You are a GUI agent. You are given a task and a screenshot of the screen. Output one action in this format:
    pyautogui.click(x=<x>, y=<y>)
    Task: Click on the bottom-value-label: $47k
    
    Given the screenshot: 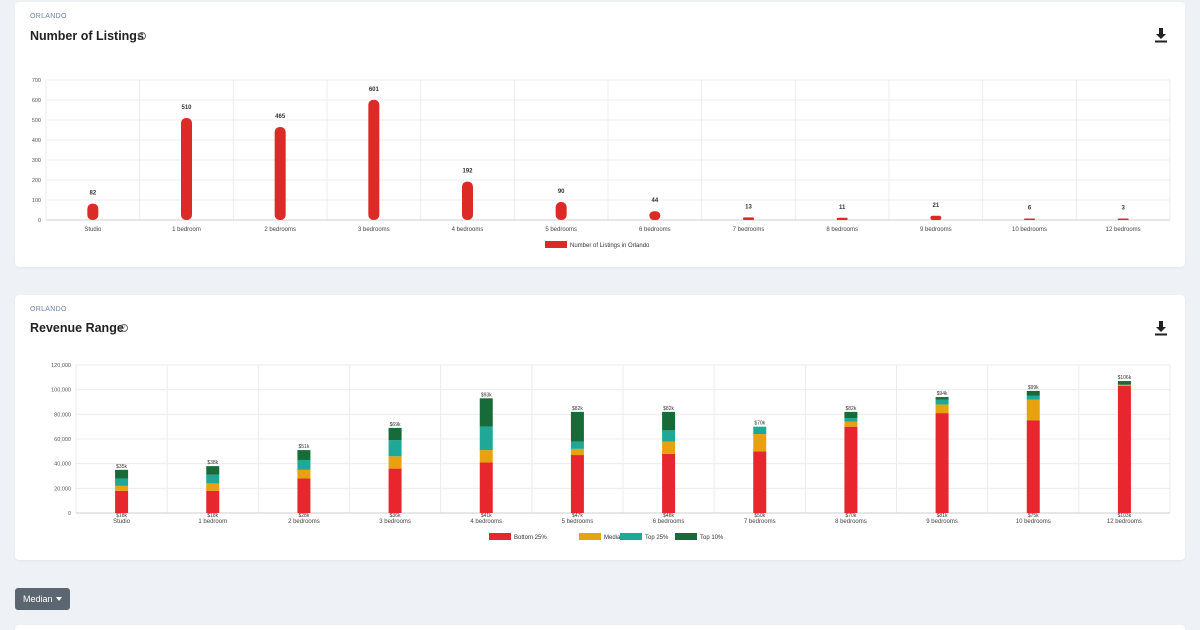 What is the action you would take?
    pyautogui.click(x=577, y=516)
    